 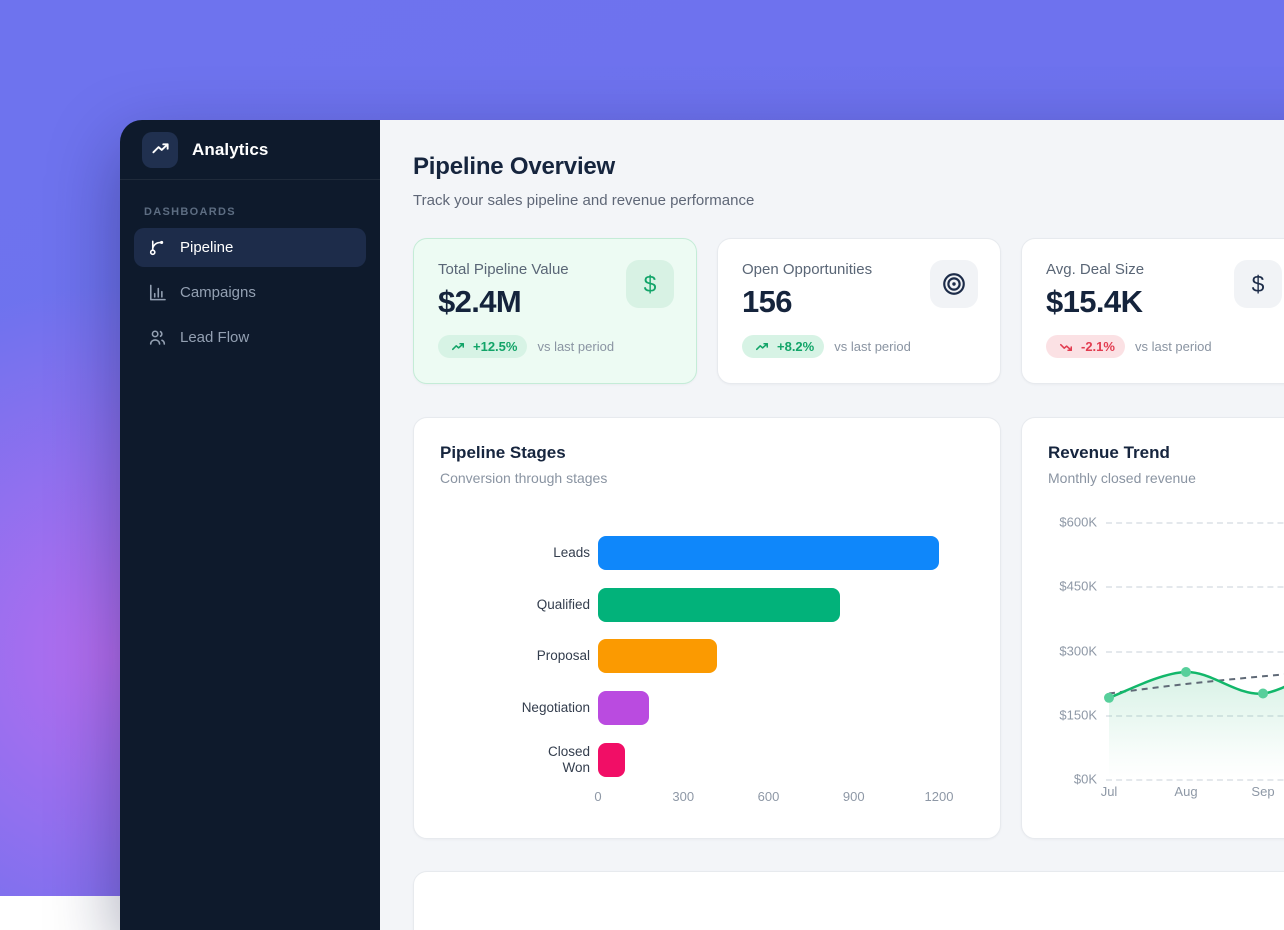 What do you see at coordinates (514, 166) in the screenshot?
I see `page-title: Pipeline Overview` at bounding box center [514, 166].